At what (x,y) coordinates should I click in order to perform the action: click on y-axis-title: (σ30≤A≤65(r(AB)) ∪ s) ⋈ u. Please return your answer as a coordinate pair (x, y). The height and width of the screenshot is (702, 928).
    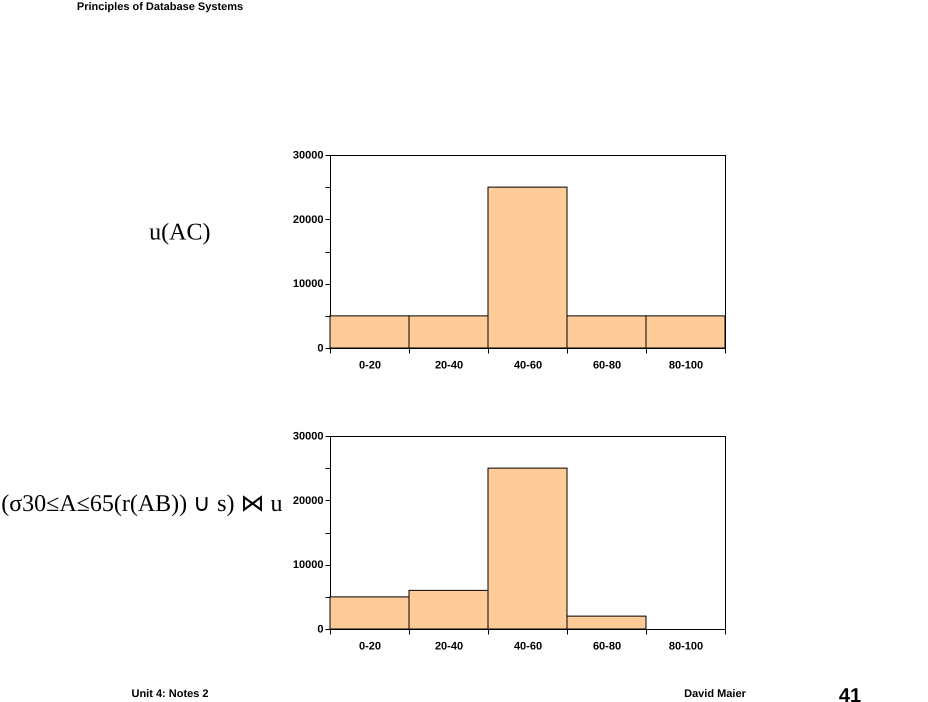
    Looking at the image, I should click on (141, 504).